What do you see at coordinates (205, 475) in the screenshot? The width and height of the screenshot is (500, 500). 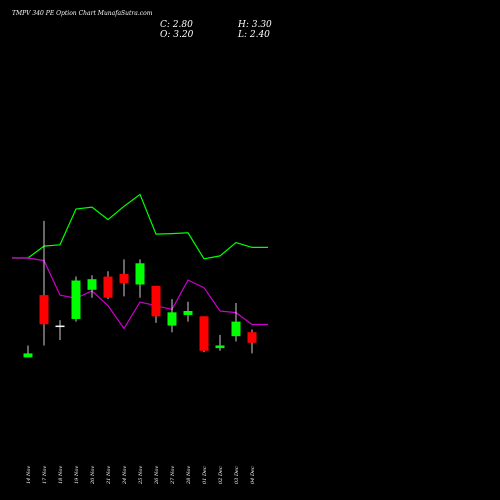 I see `x-tick-label: 01 Dec` at bounding box center [205, 475].